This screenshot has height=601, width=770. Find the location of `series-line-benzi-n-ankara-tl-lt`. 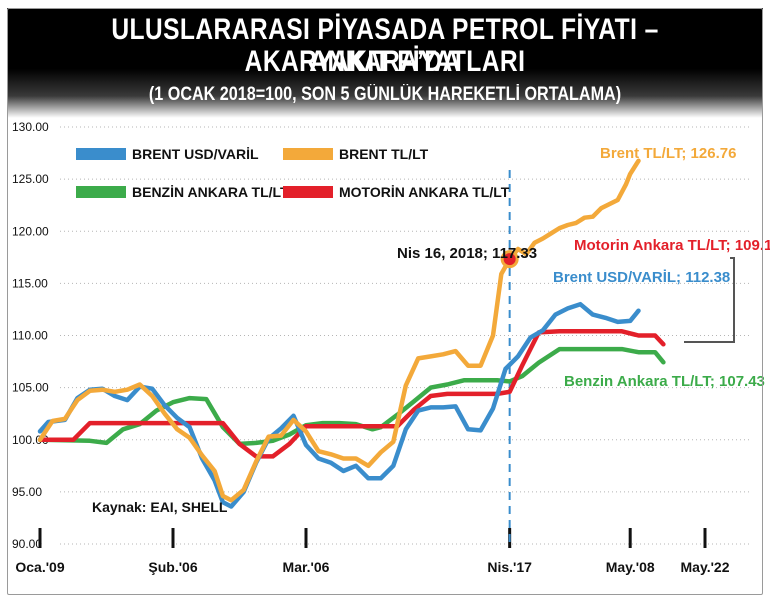

series-line-benzi-n-ankara-tl-lt is located at coordinates (351, 396).